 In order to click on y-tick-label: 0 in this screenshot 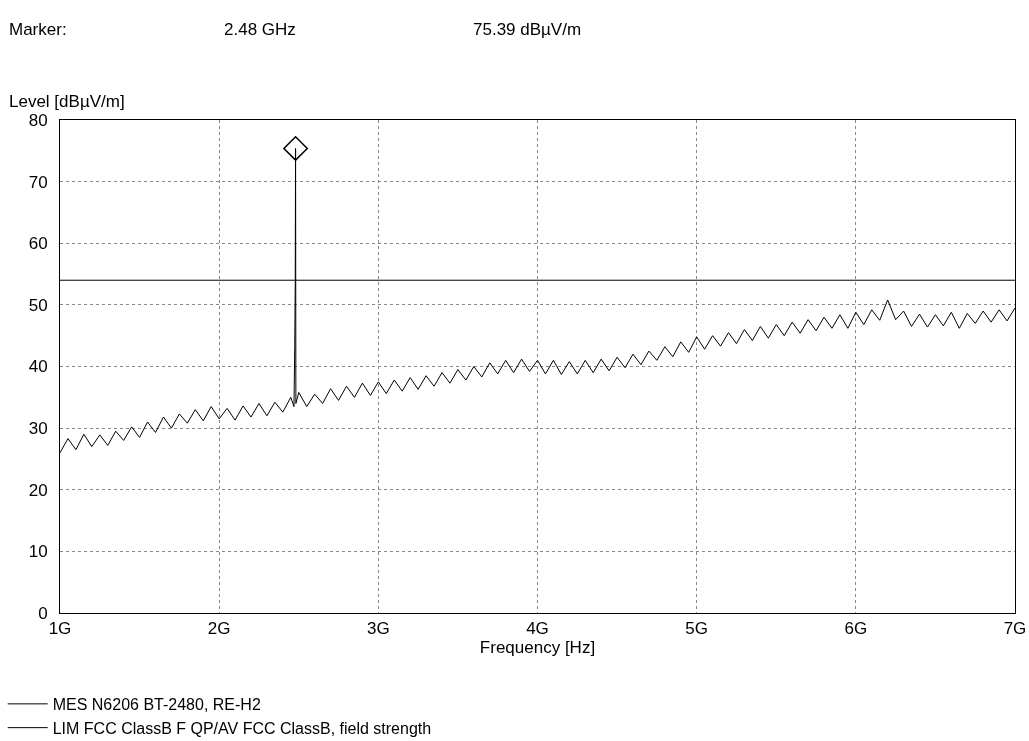, I will do `click(43, 613)`.